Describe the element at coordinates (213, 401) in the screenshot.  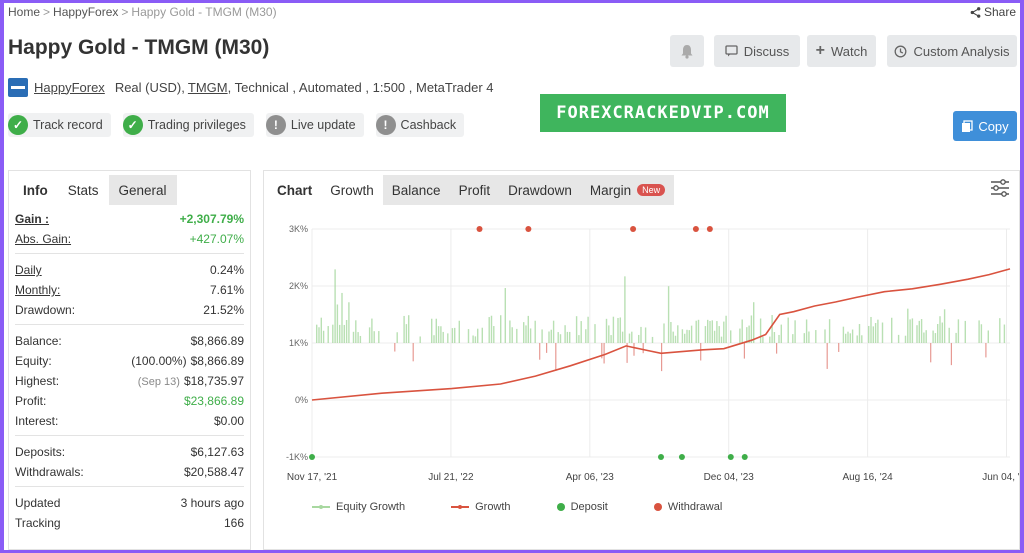
I see `stat-value: $23,866.89` at that location.